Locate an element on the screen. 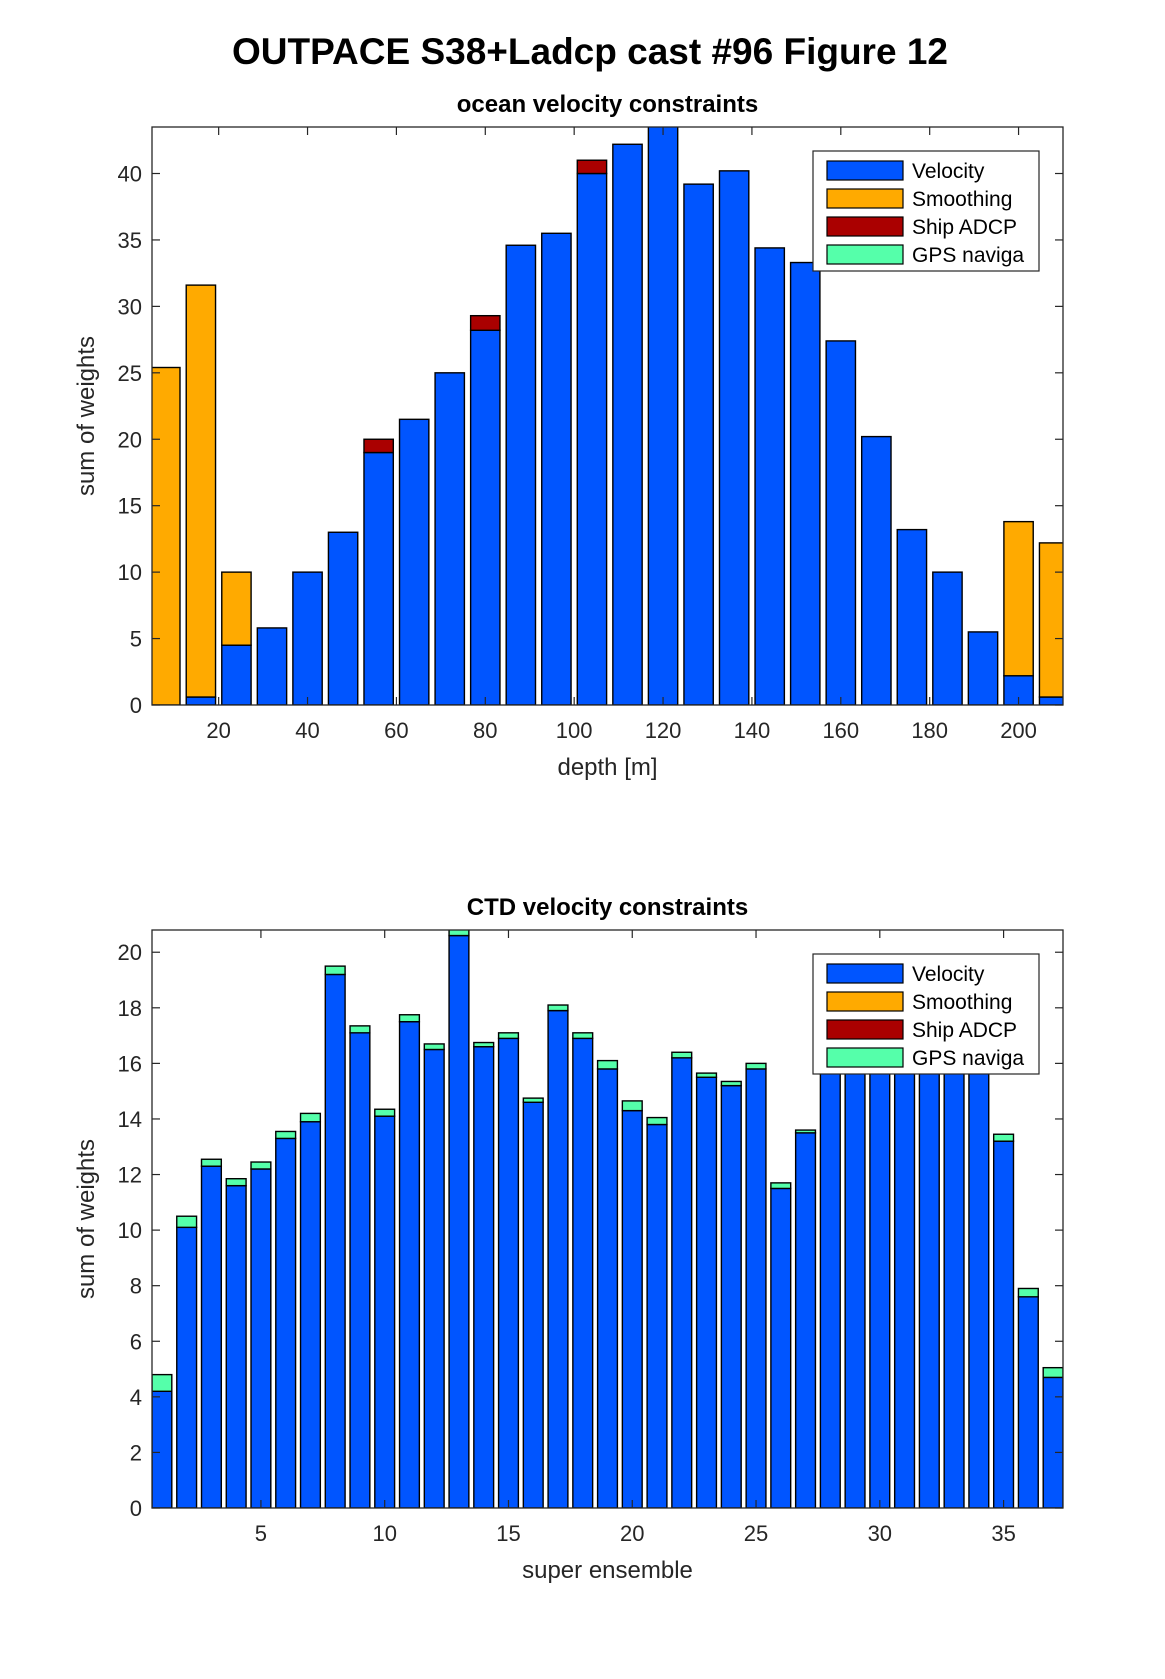 This screenshot has width=1165, height=1679. legend-label-ship-adcp: Ship ADCP is located at coordinates (964, 227).